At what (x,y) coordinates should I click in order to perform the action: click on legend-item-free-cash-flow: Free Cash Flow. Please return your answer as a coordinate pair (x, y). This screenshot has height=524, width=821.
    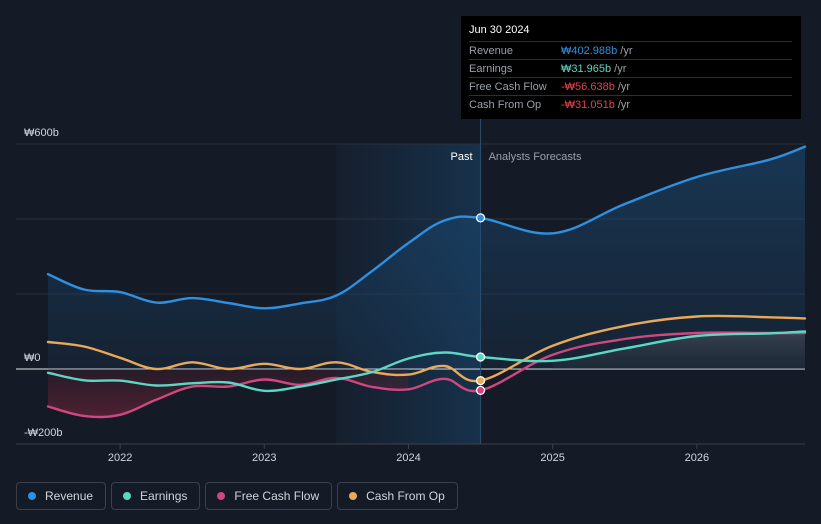
    Looking at the image, I should click on (269, 496).